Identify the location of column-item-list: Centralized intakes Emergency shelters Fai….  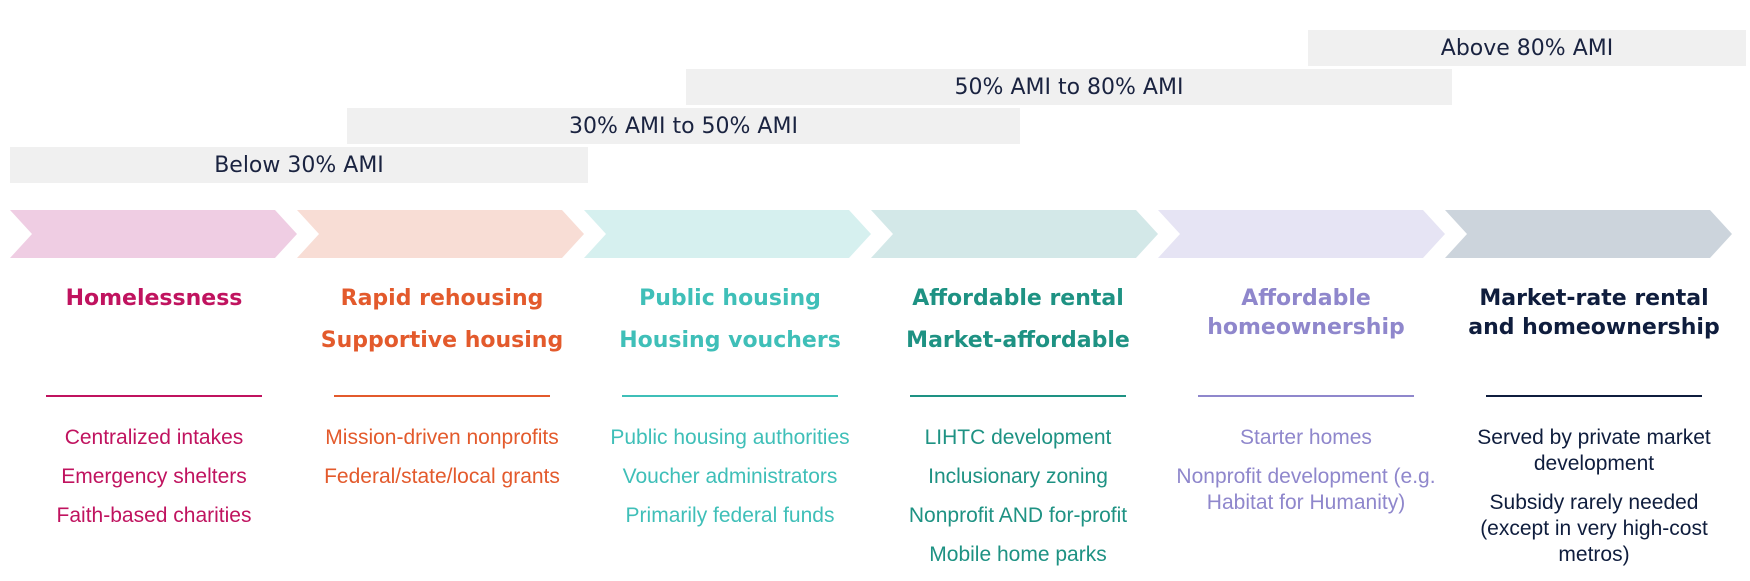
(154, 477).